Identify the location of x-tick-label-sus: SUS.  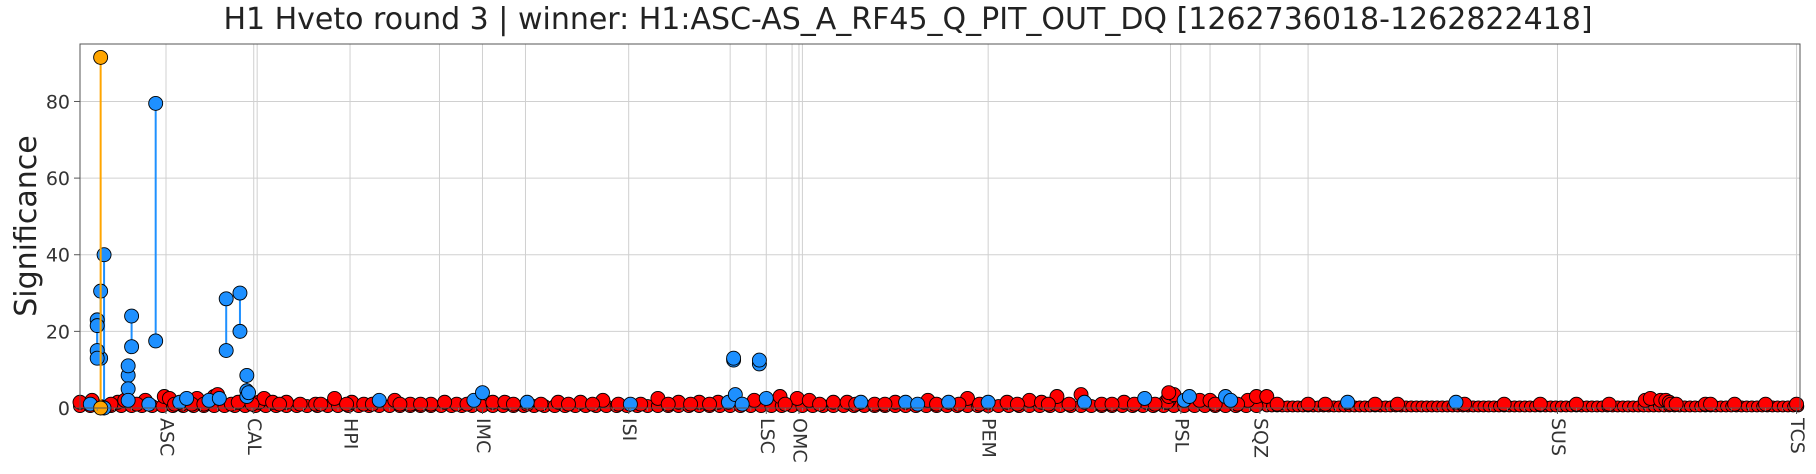
(1558, 437).